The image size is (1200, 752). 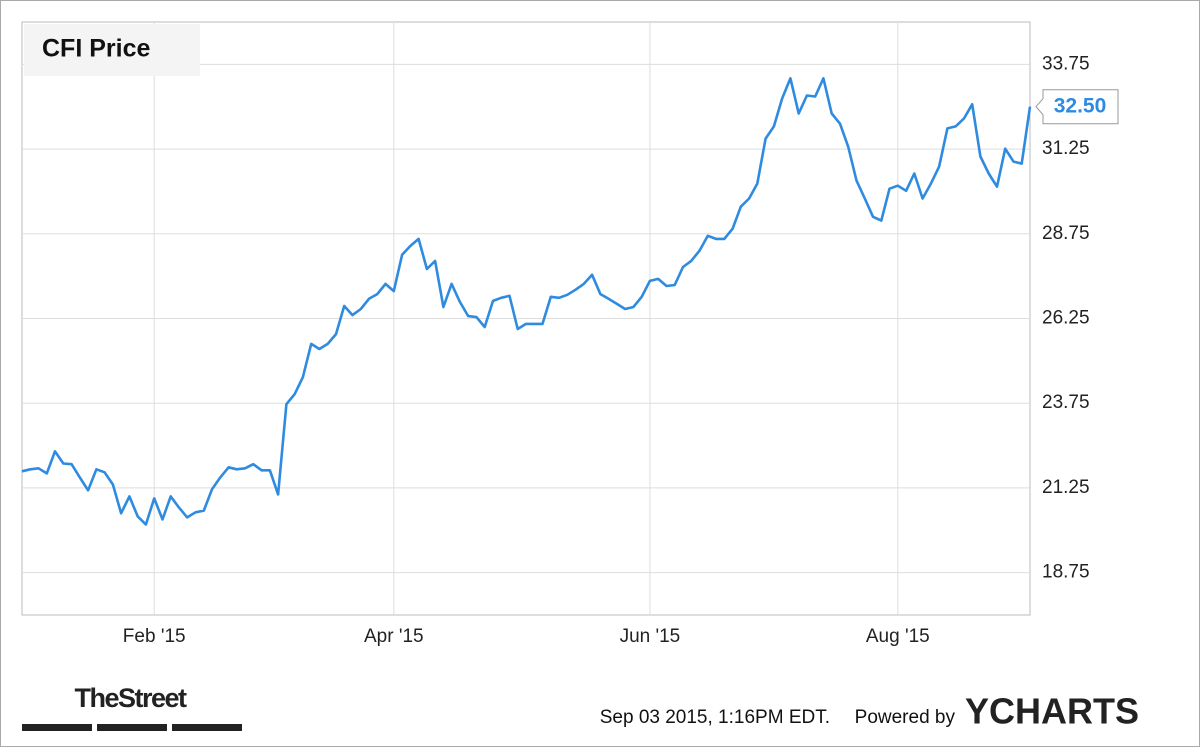 I want to click on publisher-logo: TheStreet, so click(x=132, y=707).